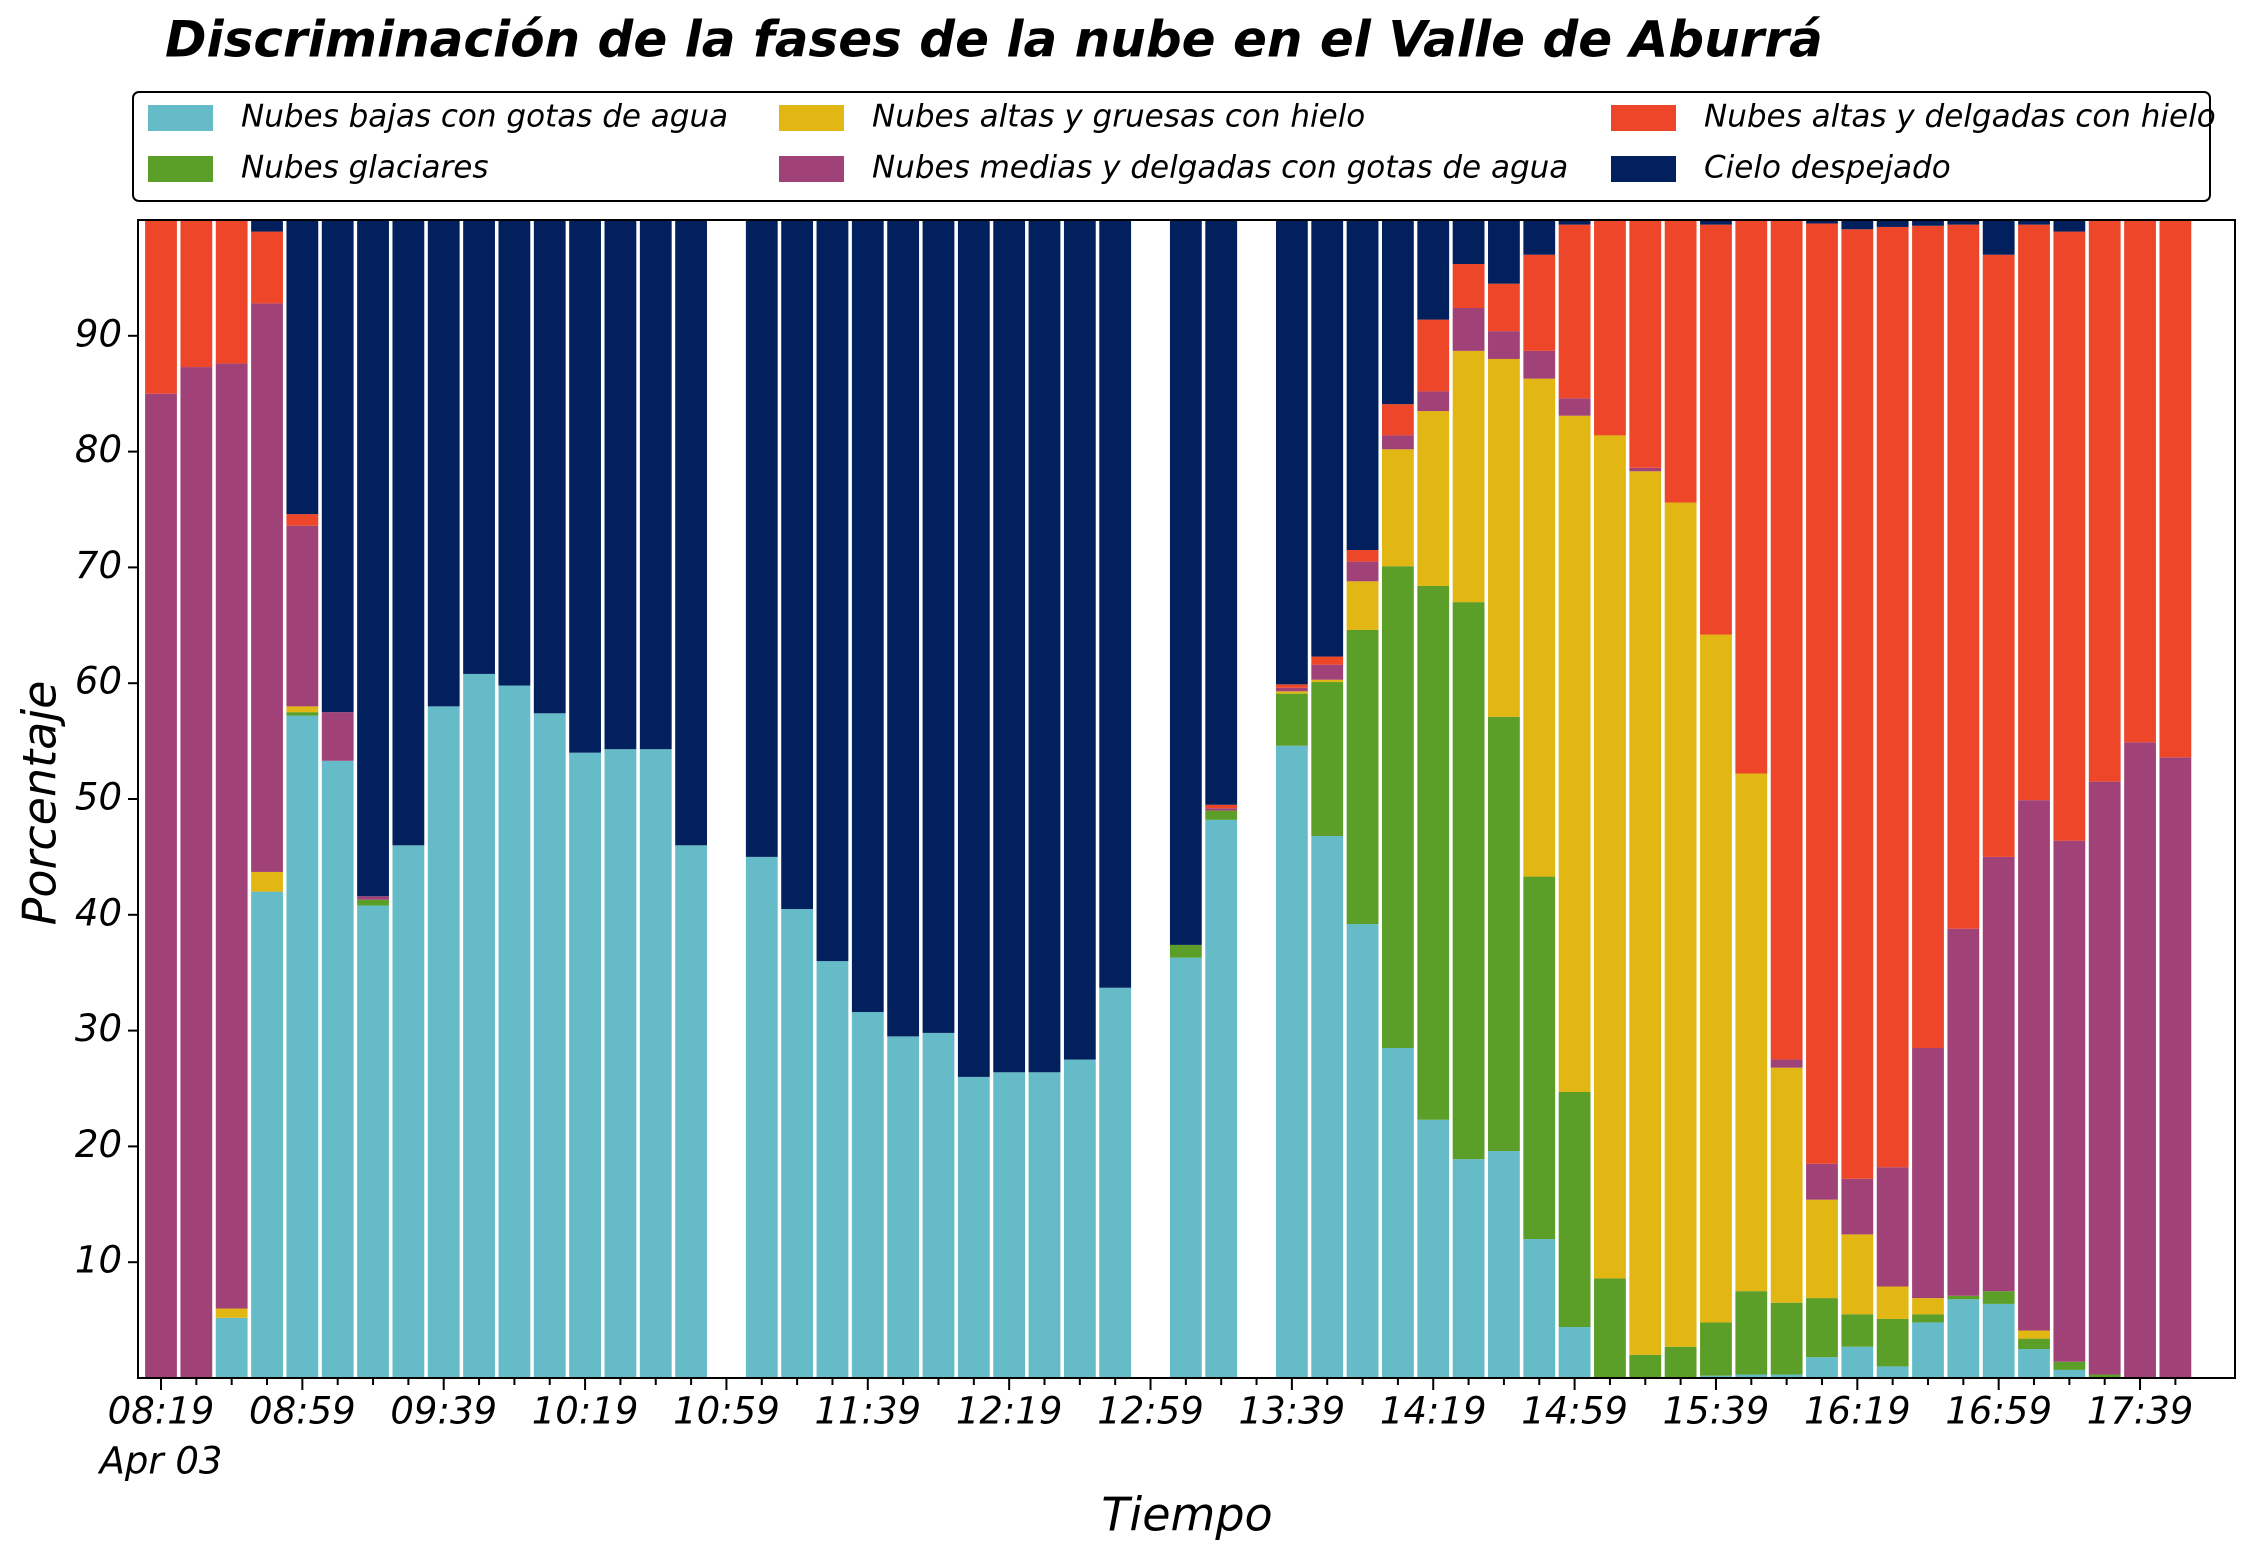 This screenshot has height=1559, width=2244. What do you see at coordinates (1827, 168) in the screenshot?
I see `legend-label: Cielo despejado` at bounding box center [1827, 168].